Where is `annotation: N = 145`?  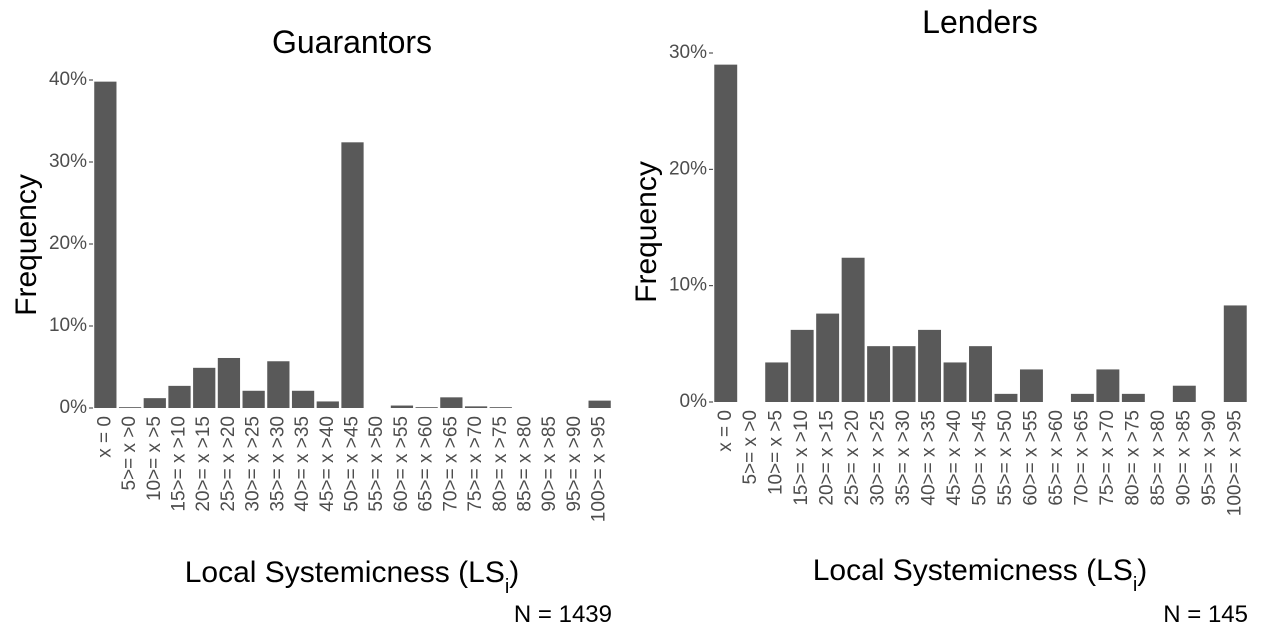
annotation: N = 145 is located at coordinates (1205, 614).